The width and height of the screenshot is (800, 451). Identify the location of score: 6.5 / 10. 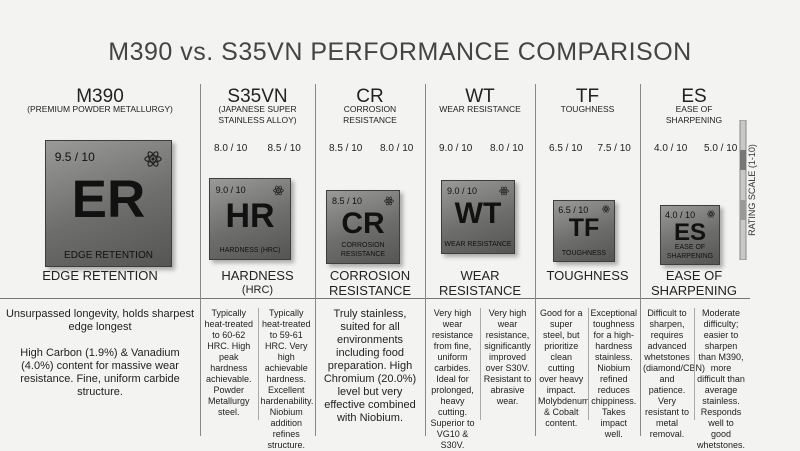
(566, 148).